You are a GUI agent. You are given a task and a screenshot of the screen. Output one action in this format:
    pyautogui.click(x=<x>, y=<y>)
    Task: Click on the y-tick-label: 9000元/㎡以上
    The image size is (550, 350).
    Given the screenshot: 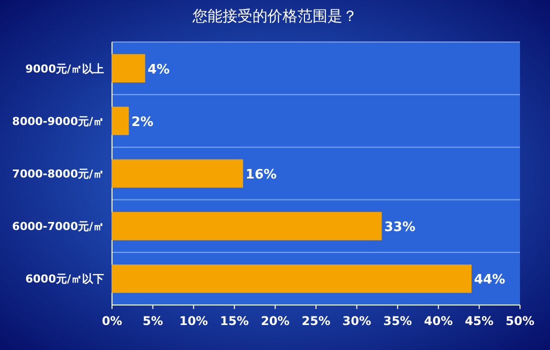 What is the action you would take?
    pyautogui.click(x=64, y=69)
    